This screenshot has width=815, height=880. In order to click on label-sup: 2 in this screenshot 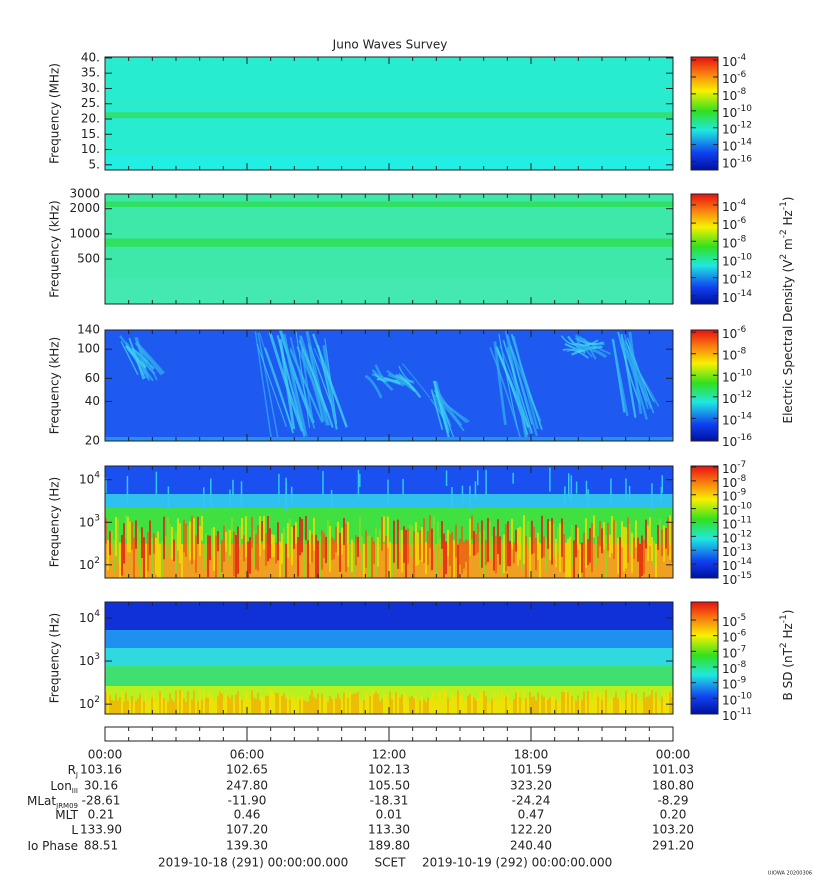, I will do `click(784, 645)`.